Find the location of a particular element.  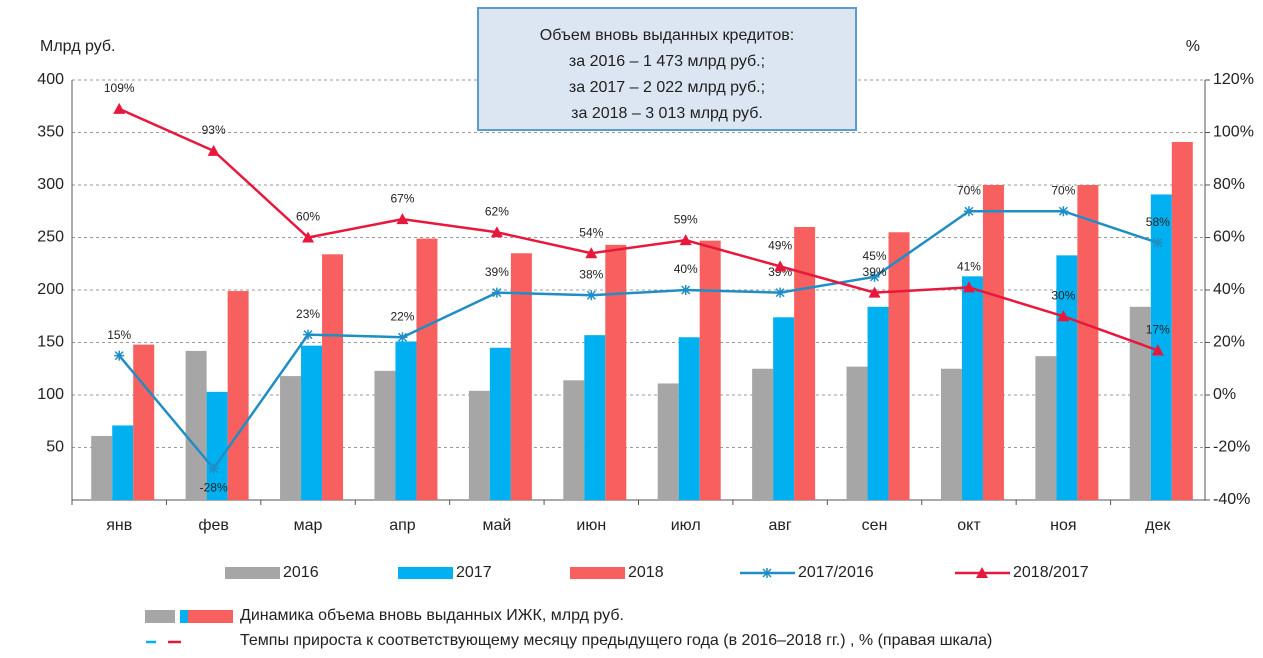

annotation: за 2017 – 2 022 млрд руб.; is located at coordinates (667, 87).